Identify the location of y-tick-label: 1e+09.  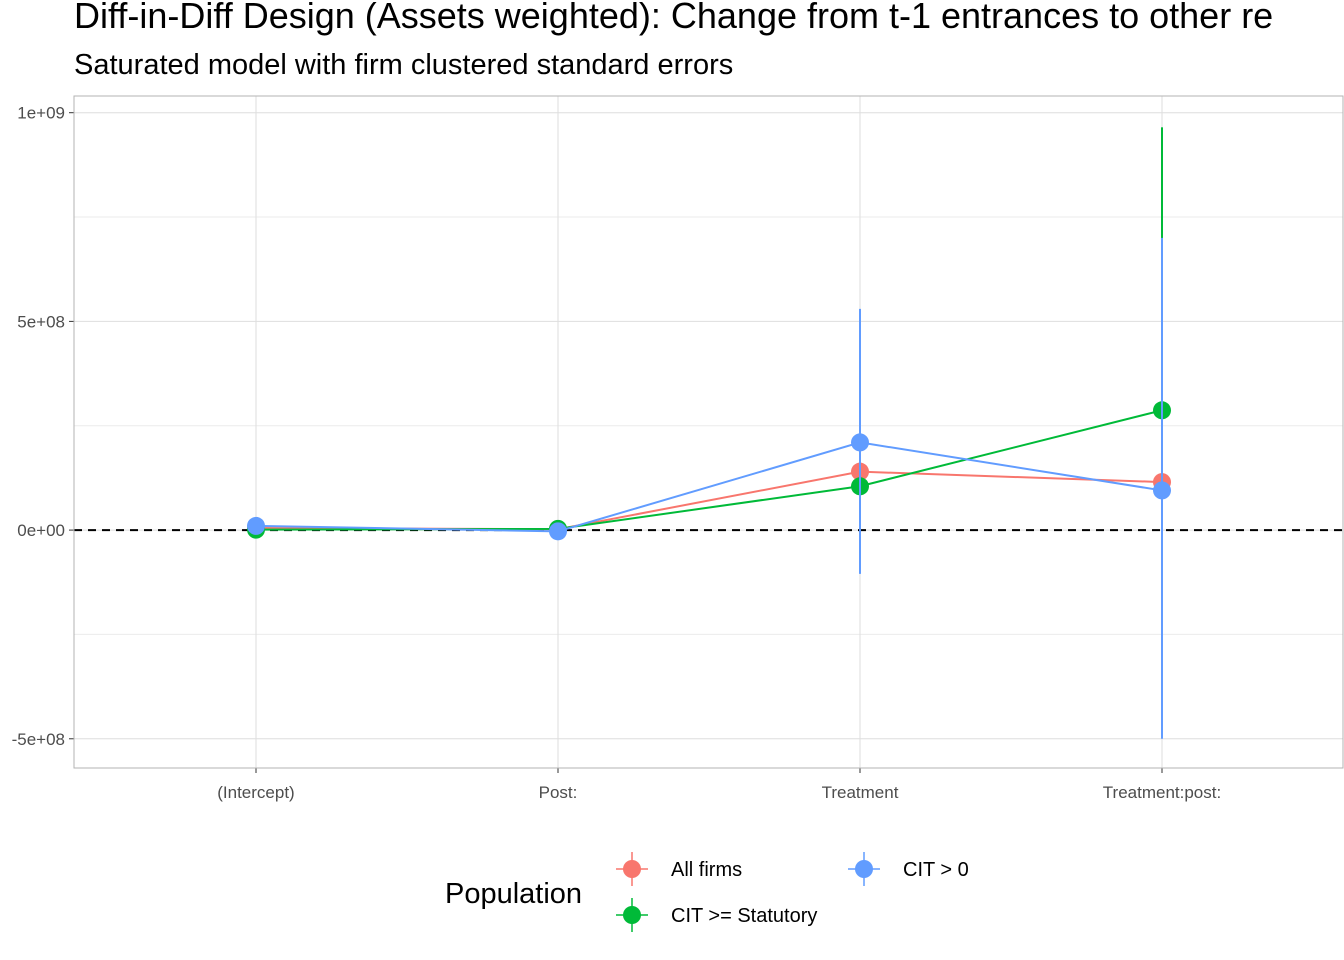
(41, 113).